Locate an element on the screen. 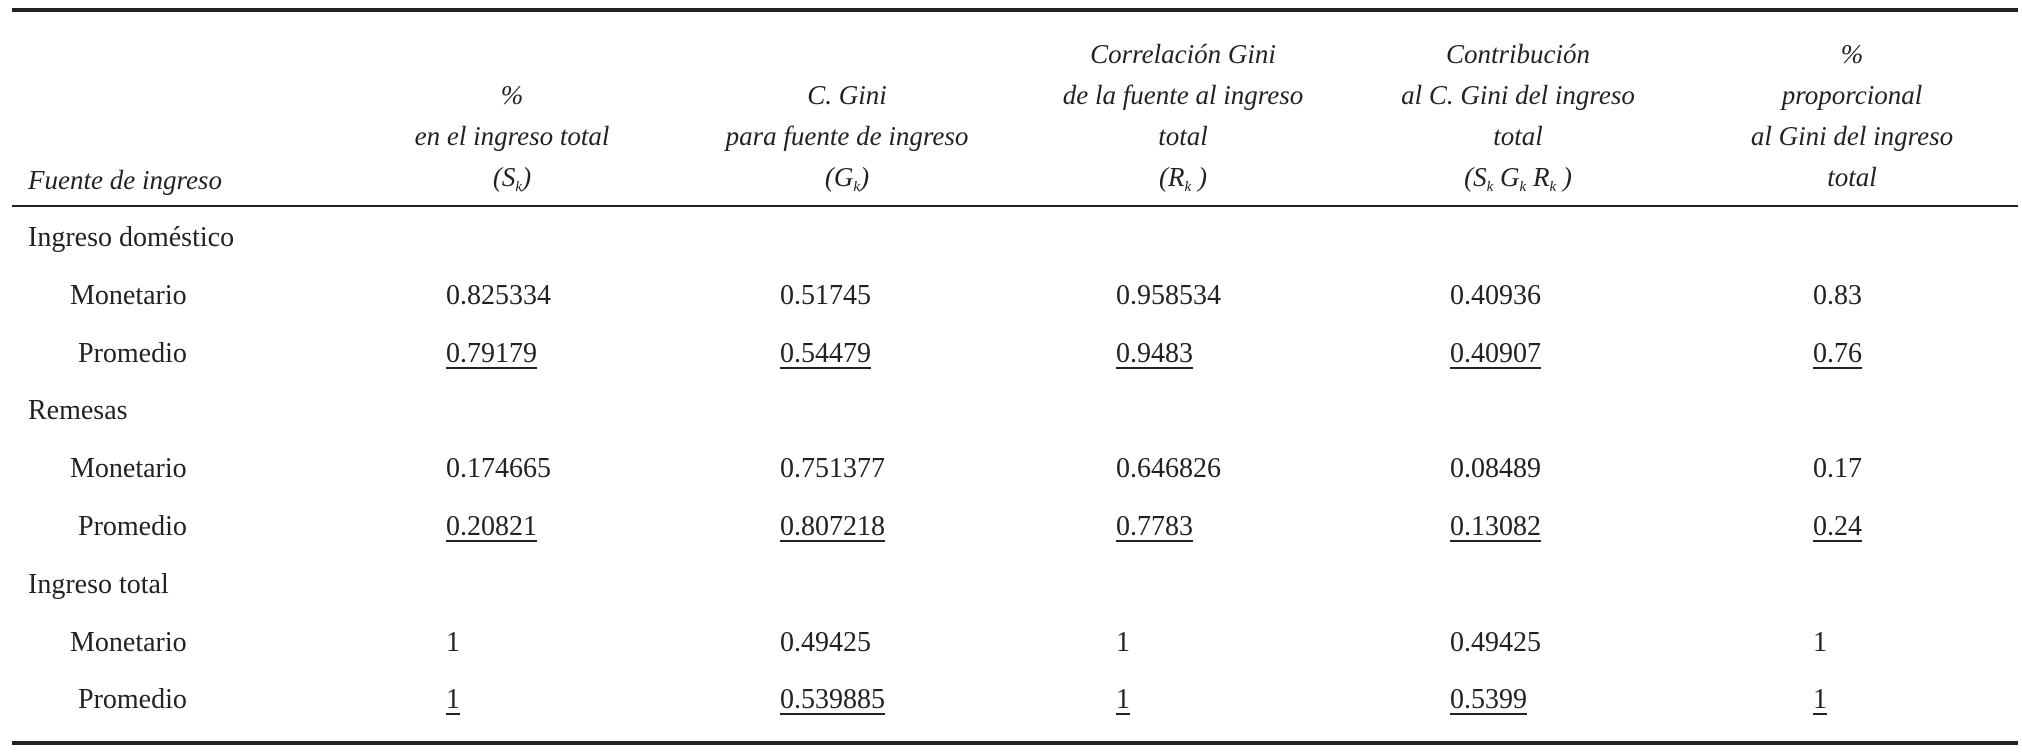  top-rule is located at coordinates (1015, 10).